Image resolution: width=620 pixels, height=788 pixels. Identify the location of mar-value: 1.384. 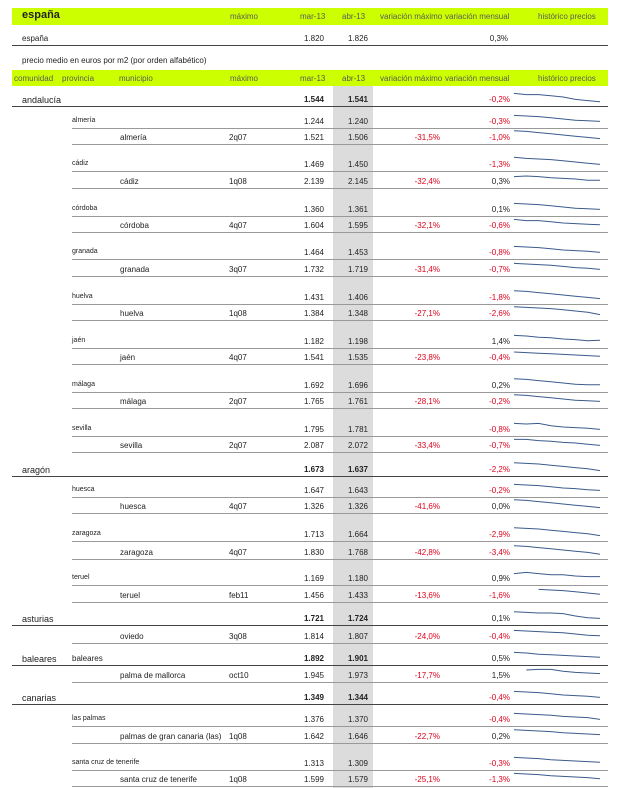
(313, 313).